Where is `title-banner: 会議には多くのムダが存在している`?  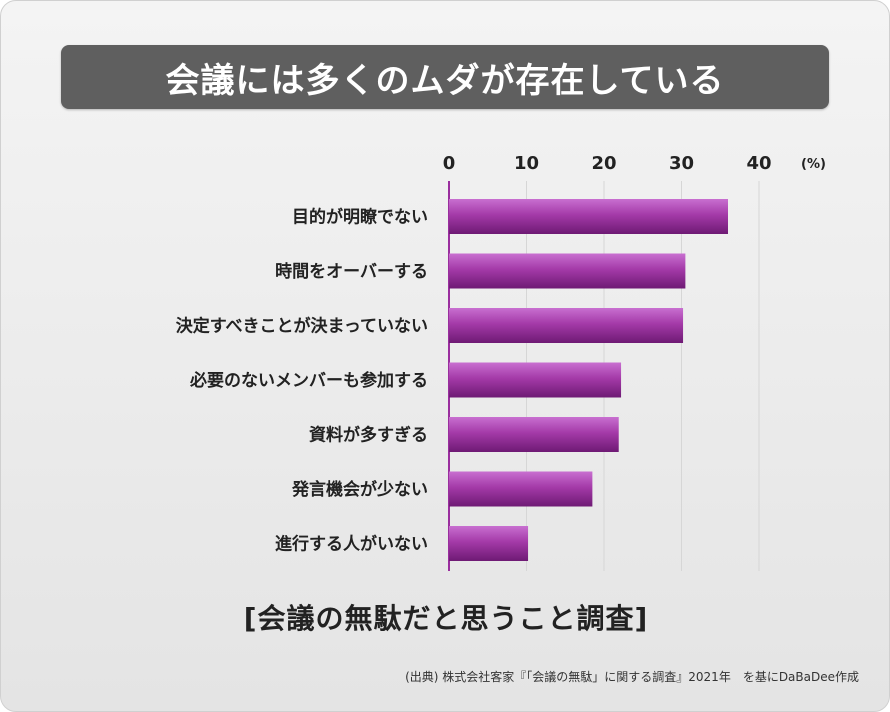 title-banner: 会議には多くのムダが存在している is located at coordinates (445, 77).